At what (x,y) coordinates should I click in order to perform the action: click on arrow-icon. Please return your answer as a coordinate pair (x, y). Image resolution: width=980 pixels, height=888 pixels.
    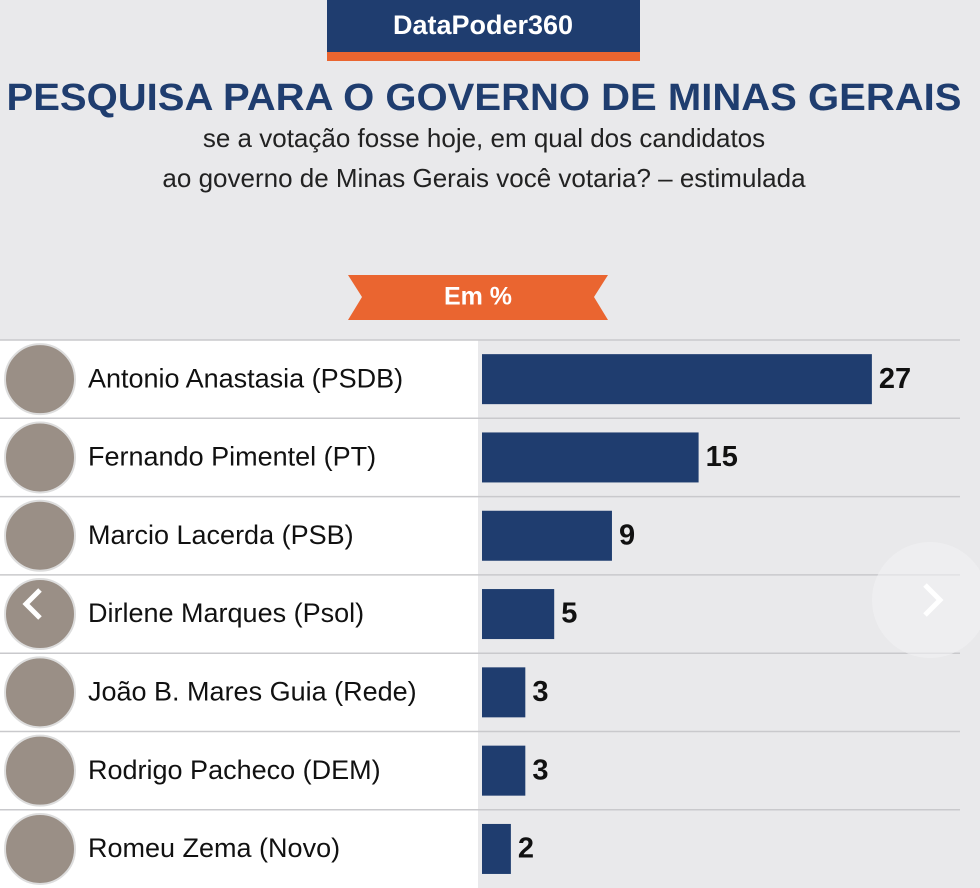
    Looking at the image, I should click on (933, 600).